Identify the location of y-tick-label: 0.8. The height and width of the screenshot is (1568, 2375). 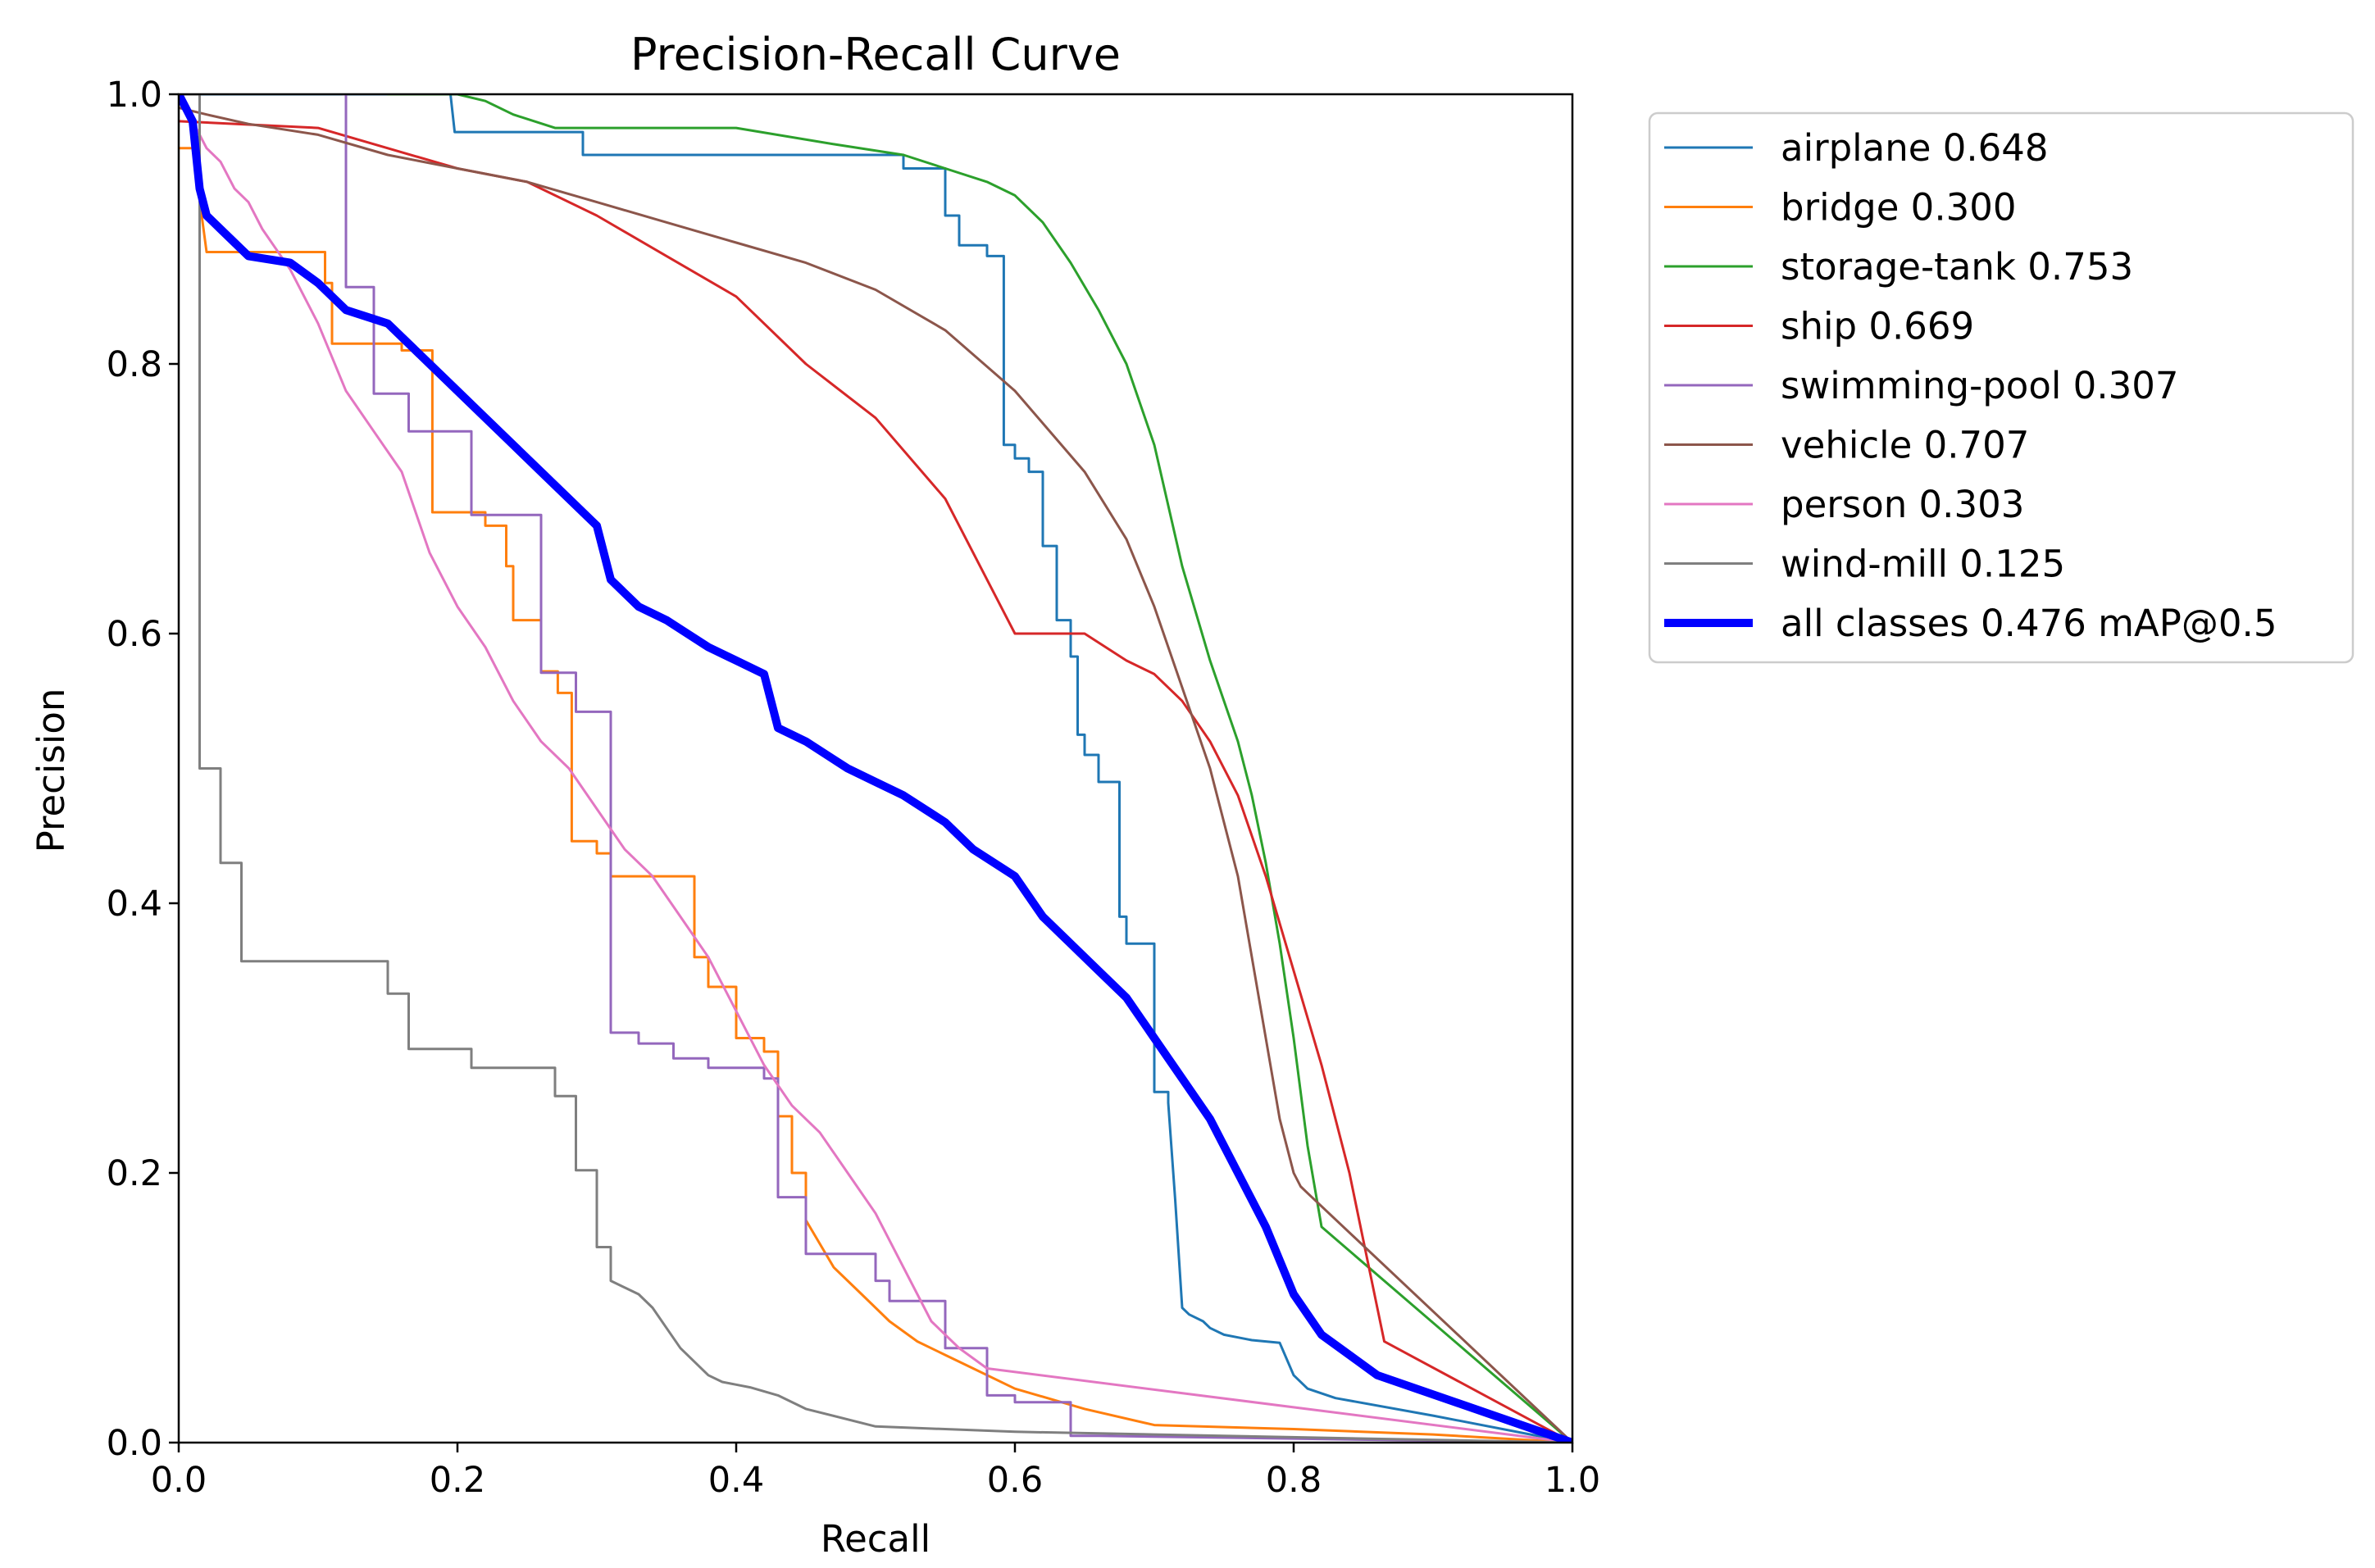
(134, 364).